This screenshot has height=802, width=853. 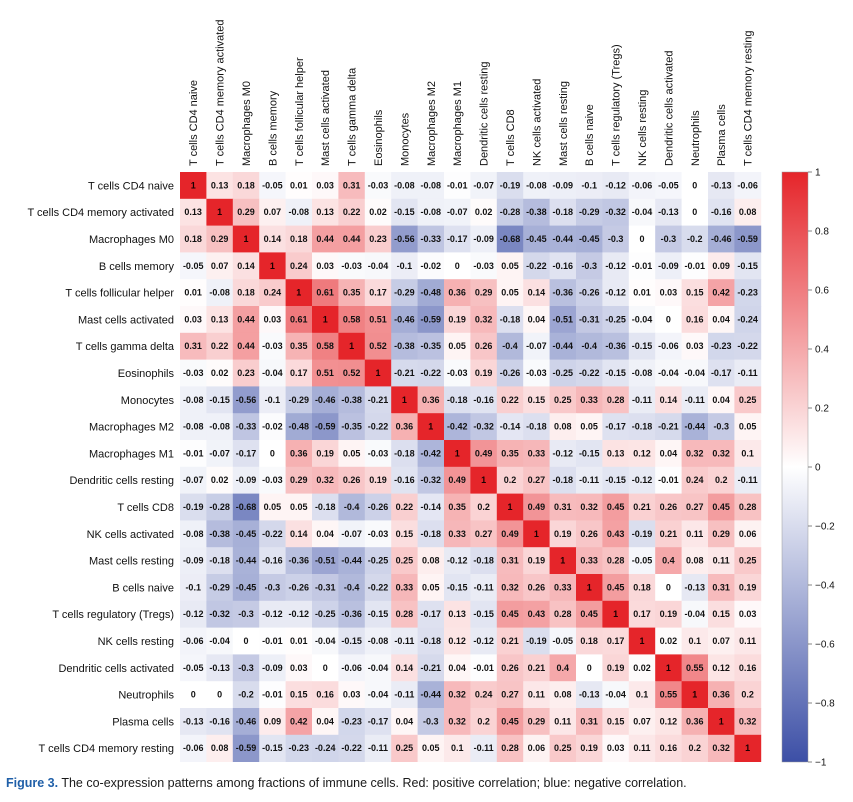 I want to click on cell-value-label: 0.44, so click(x=352, y=239).